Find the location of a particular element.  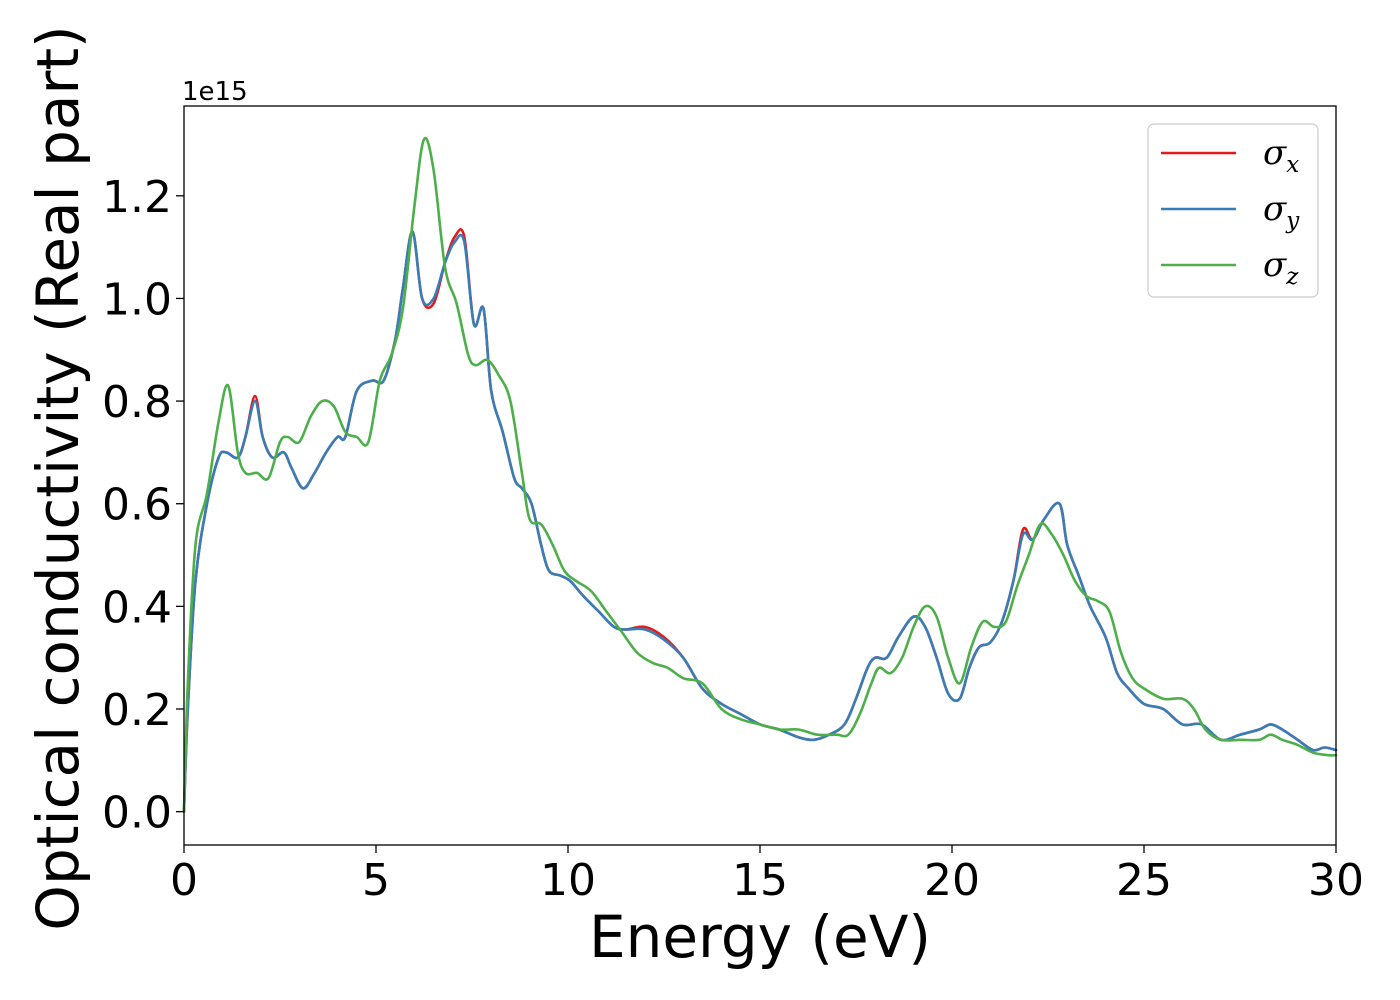

x-axis-ticks: 0 5 10 15 20 25 30 is located at coordinates (767, 875).